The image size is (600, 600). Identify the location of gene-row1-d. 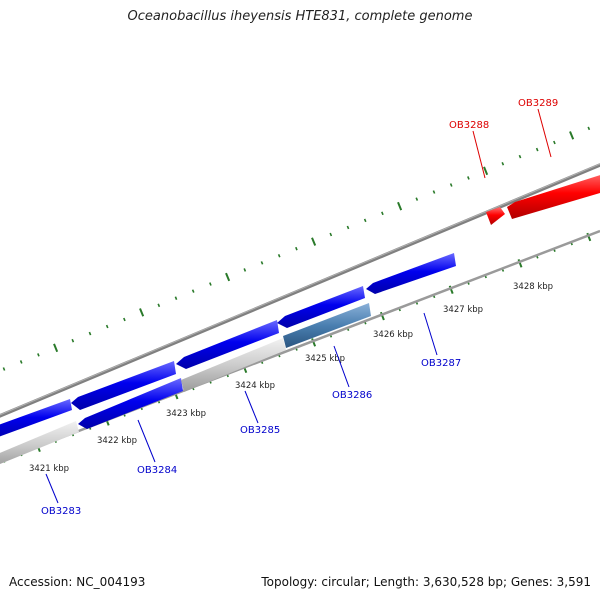
(321, 307).